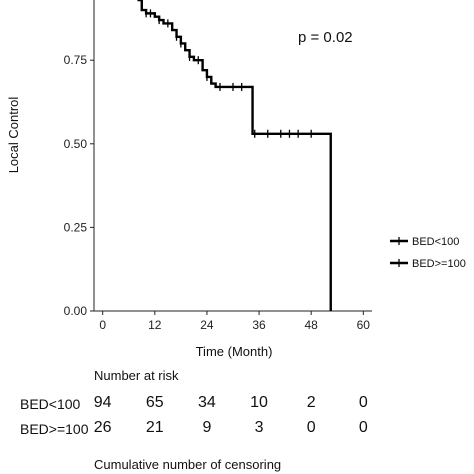  What do you see at coordinates (207, 427) in the screenshot?
I see `risk-cell: 9` at bounding box center [207, 427].